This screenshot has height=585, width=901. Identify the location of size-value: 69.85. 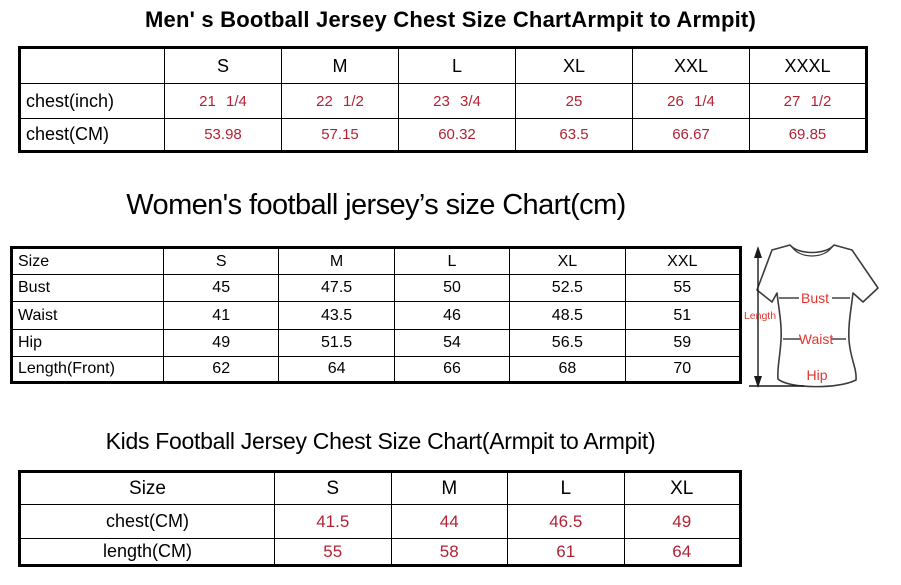
(808, 135).